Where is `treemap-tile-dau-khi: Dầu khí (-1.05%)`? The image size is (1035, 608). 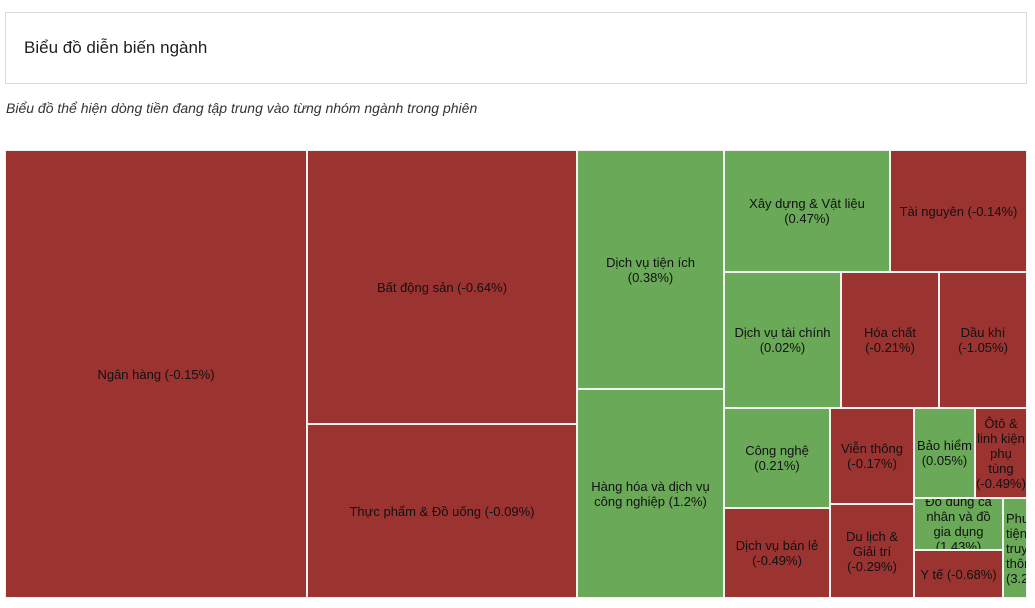 treemap-tile-dau-khi: Dầu khí (-1.05%) is located at coordinates (983, 340).